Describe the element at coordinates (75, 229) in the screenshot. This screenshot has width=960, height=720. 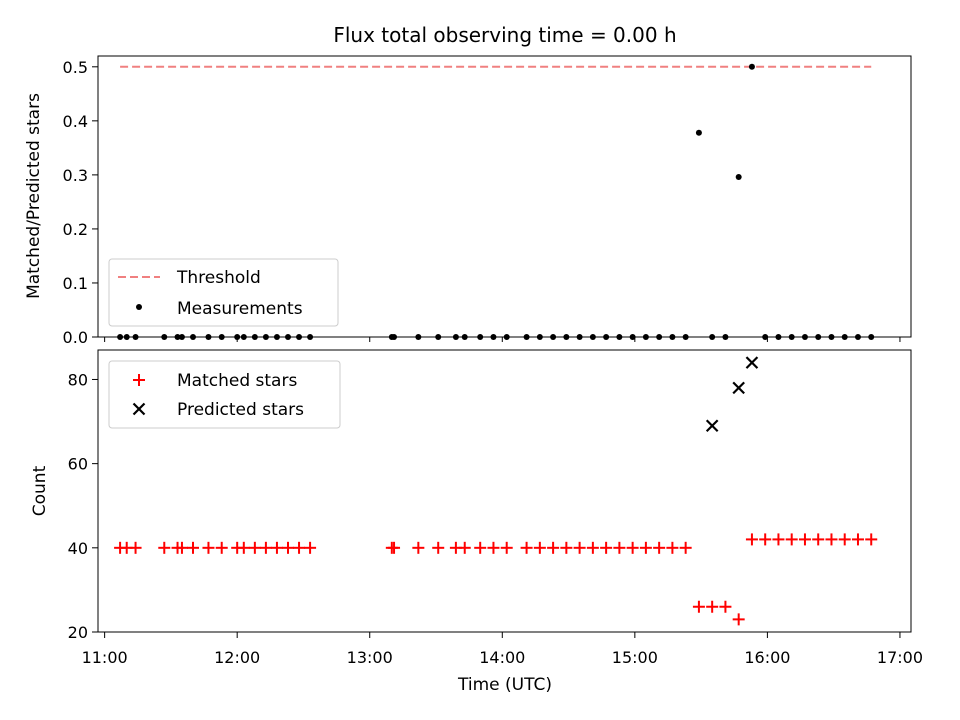
I see `ratio-y-tick-label: 0.2` at that location.